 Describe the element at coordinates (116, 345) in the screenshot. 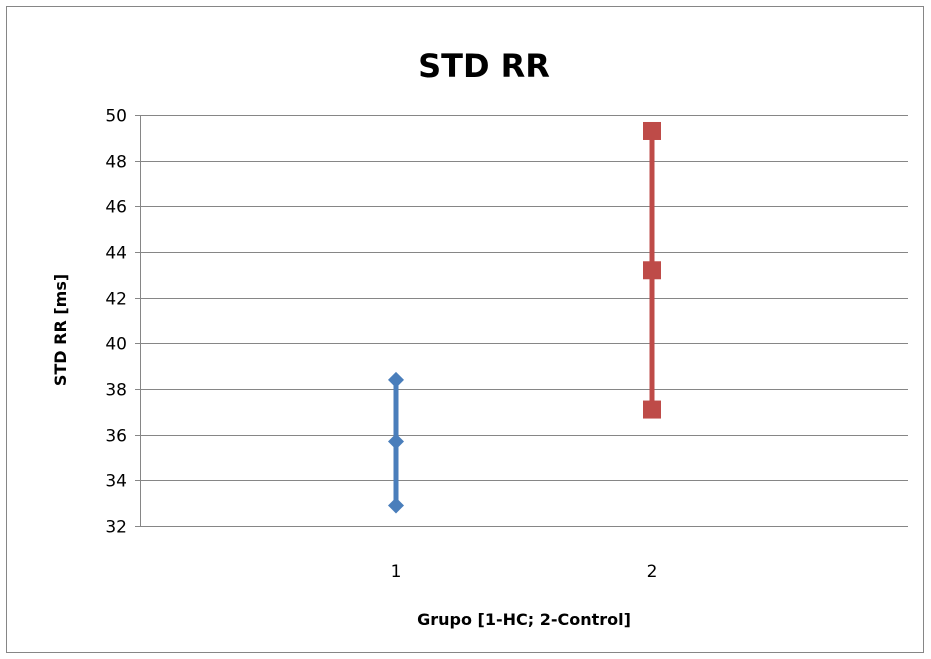

I see `y-tick-label: 40` at that location.